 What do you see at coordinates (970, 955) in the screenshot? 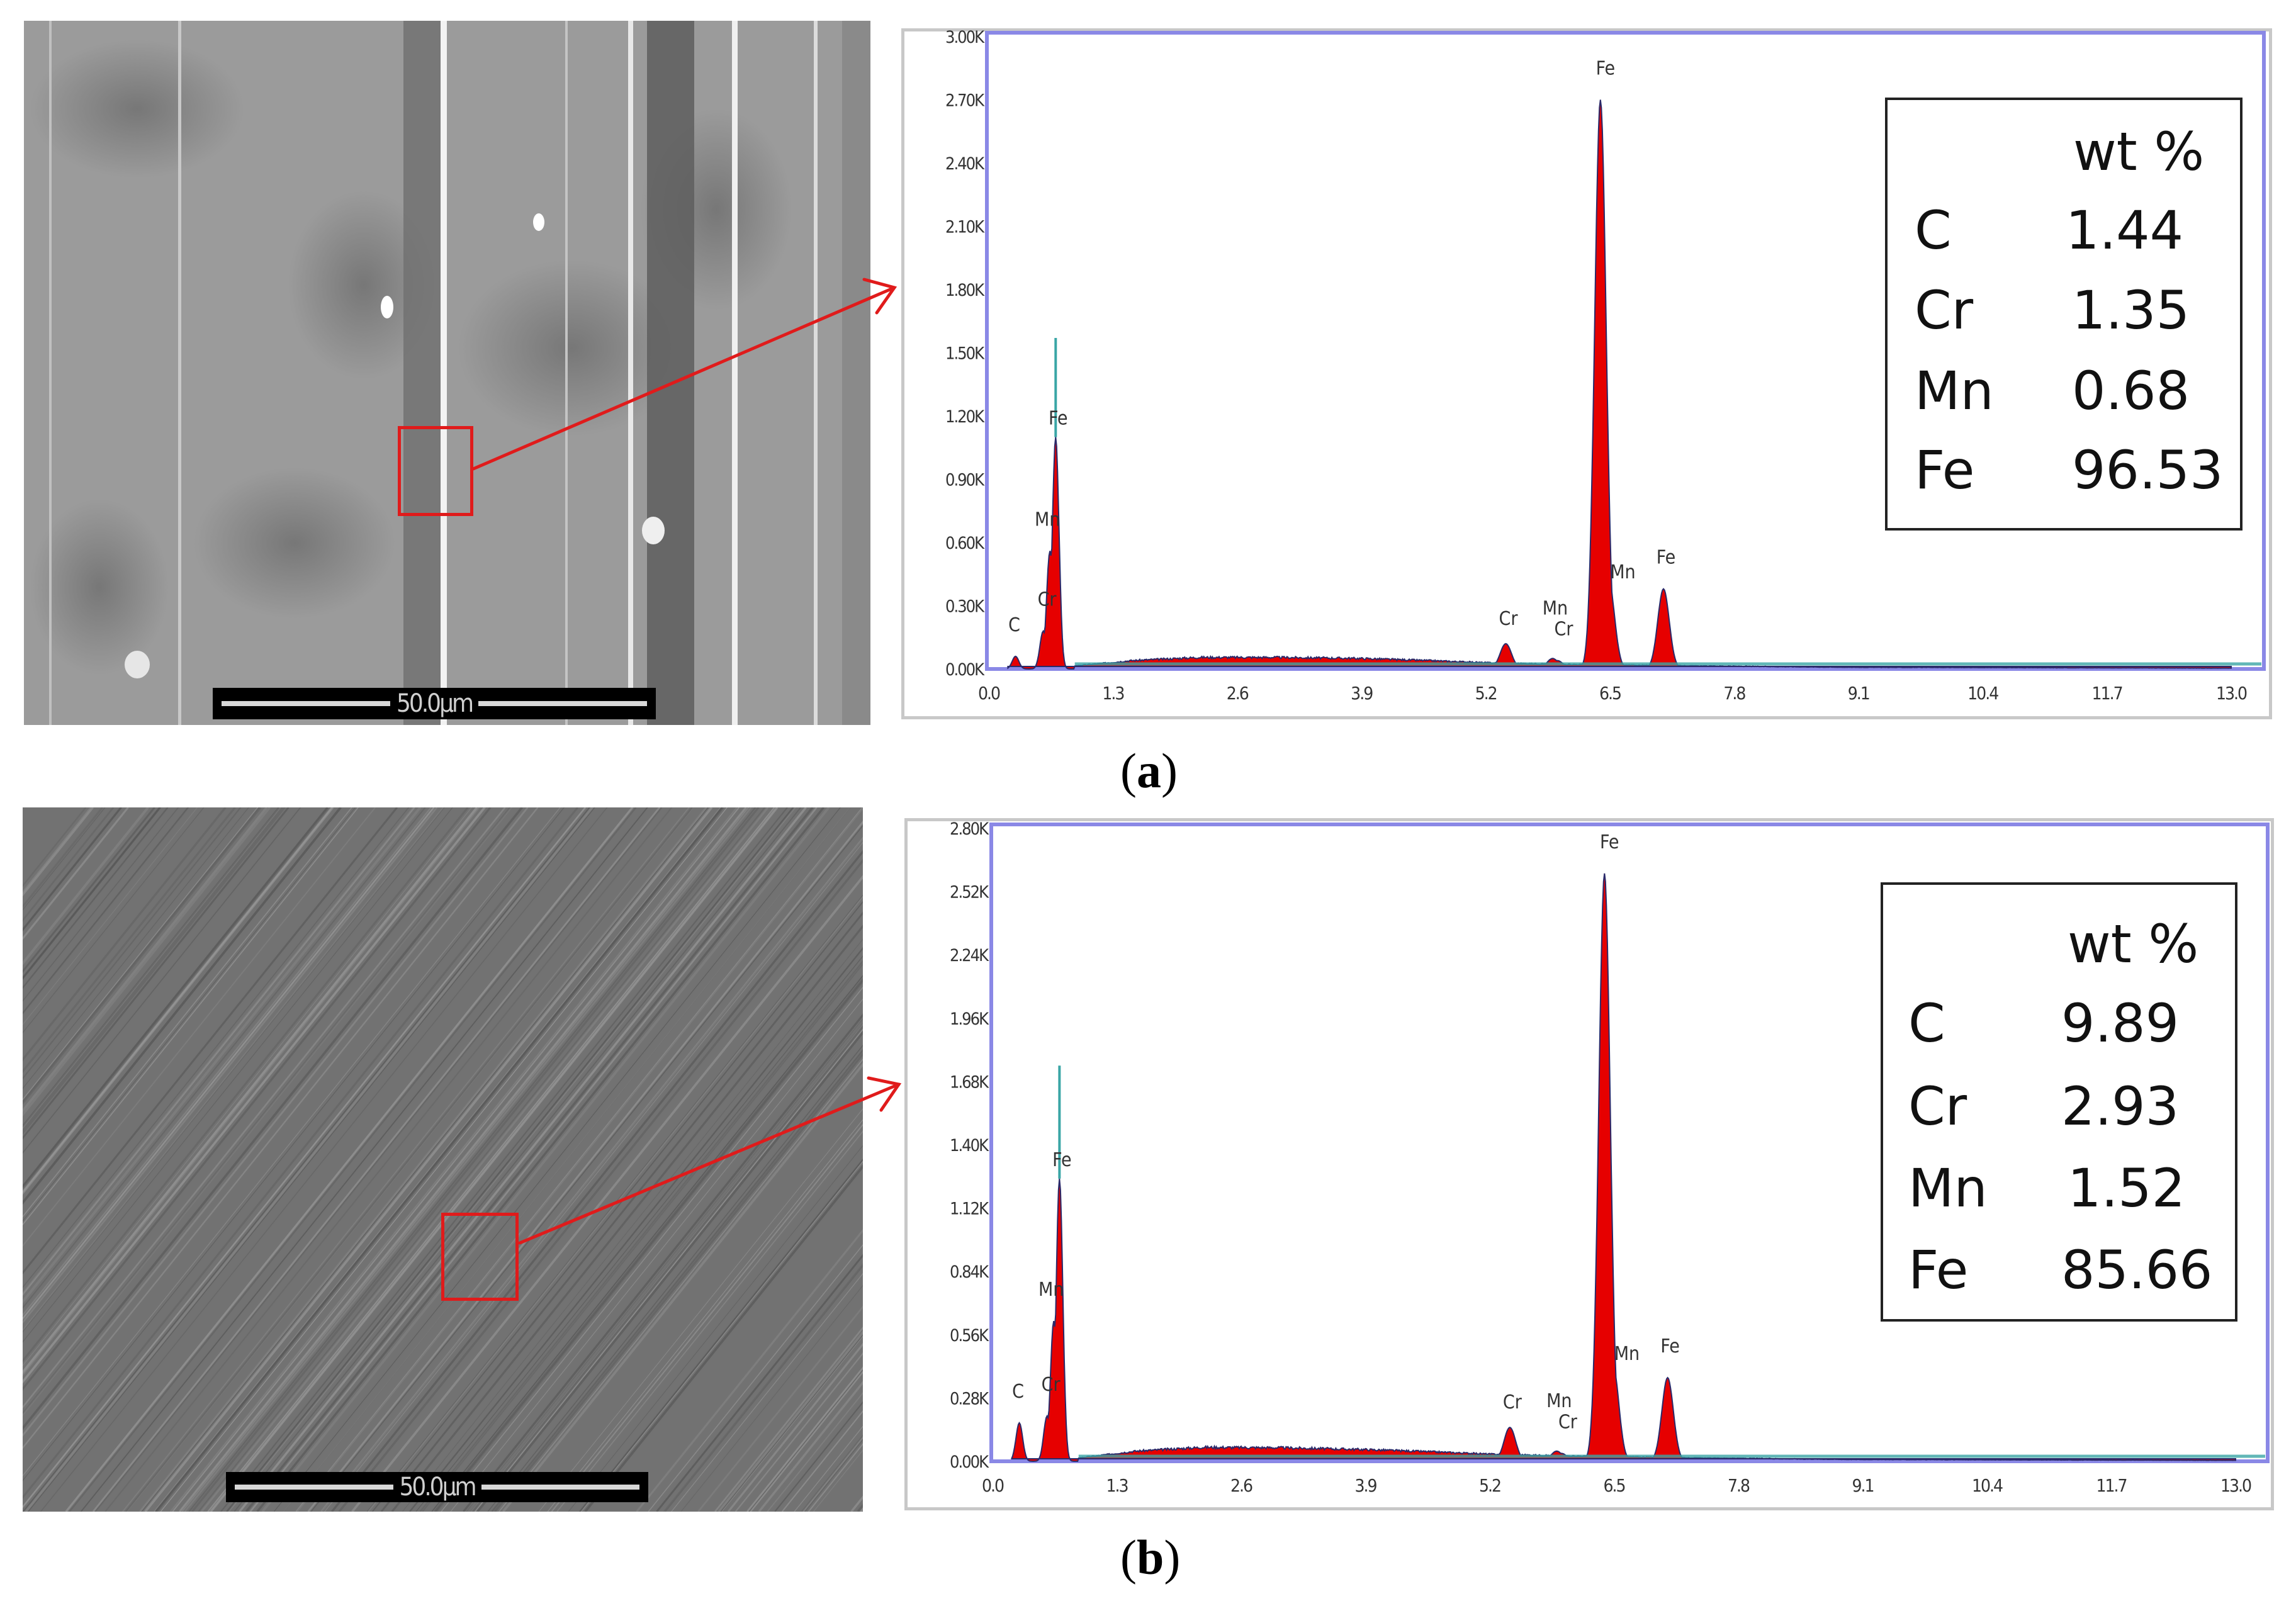
I see `y-tick-label: 2.24K` at bounding box center [970, 955].